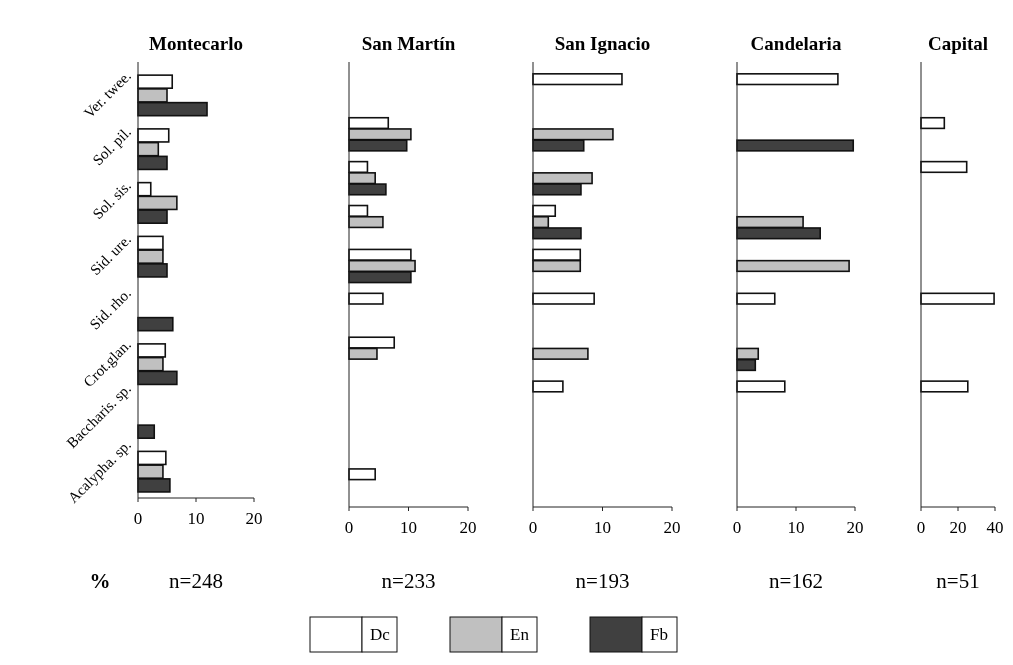 This screenshot has height=665, width=1013. What do you see at coordinates (196, 581) in the screenshot?
I see `text: n=248` at bounding box center [196, 581].